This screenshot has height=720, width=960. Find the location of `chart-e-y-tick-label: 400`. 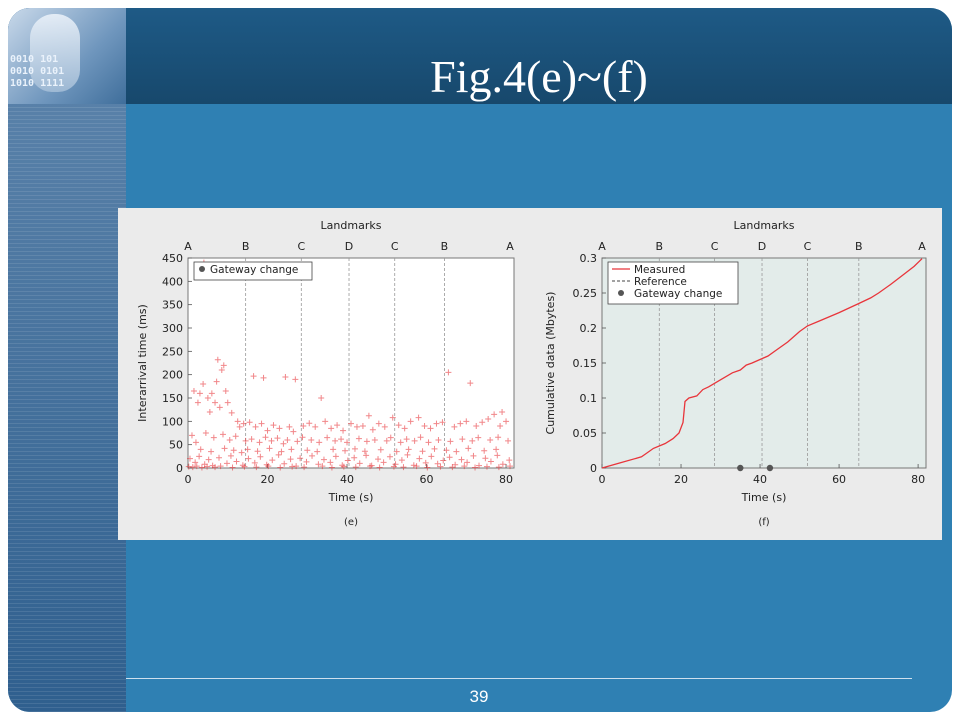

chart-e-y-tick-label: 400 is located at coordinates (172, 281).